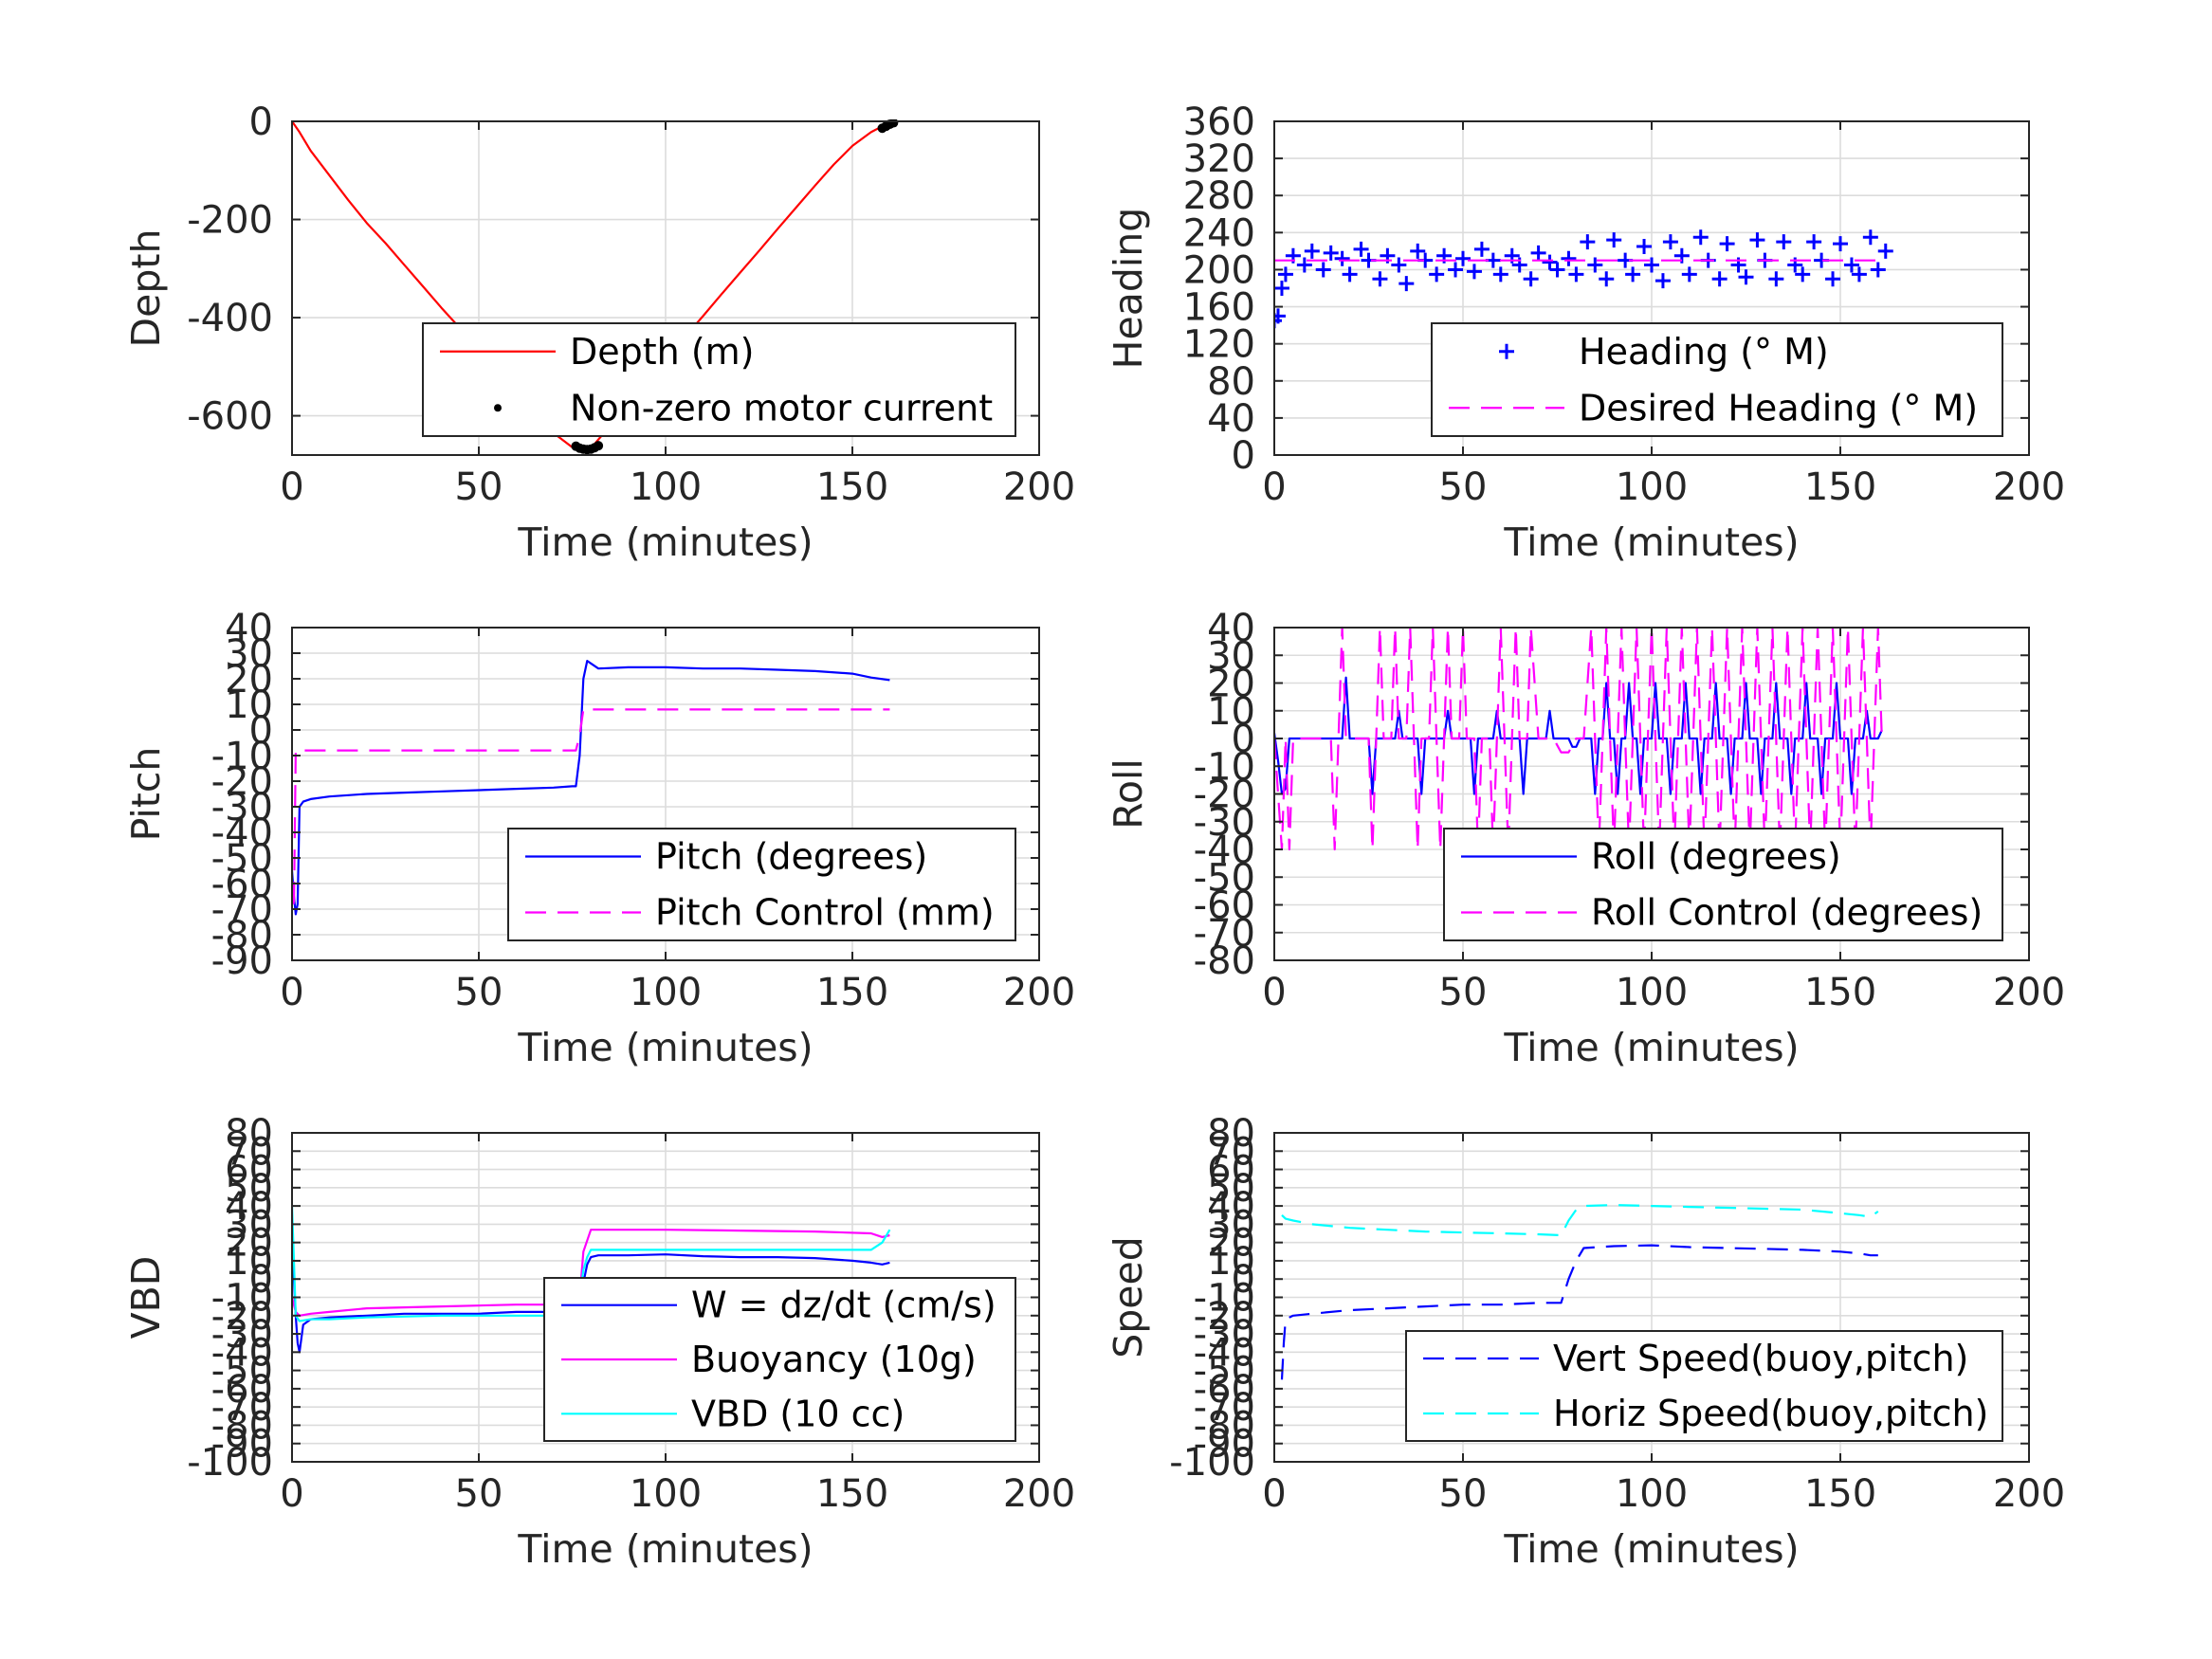 The width and height of the screenshot is (2212, 1659). What do you see at coordinates (1224, 823) in the screenshot?
I see `roll-ytick-label: -30` at bounding box center [1224, 823].